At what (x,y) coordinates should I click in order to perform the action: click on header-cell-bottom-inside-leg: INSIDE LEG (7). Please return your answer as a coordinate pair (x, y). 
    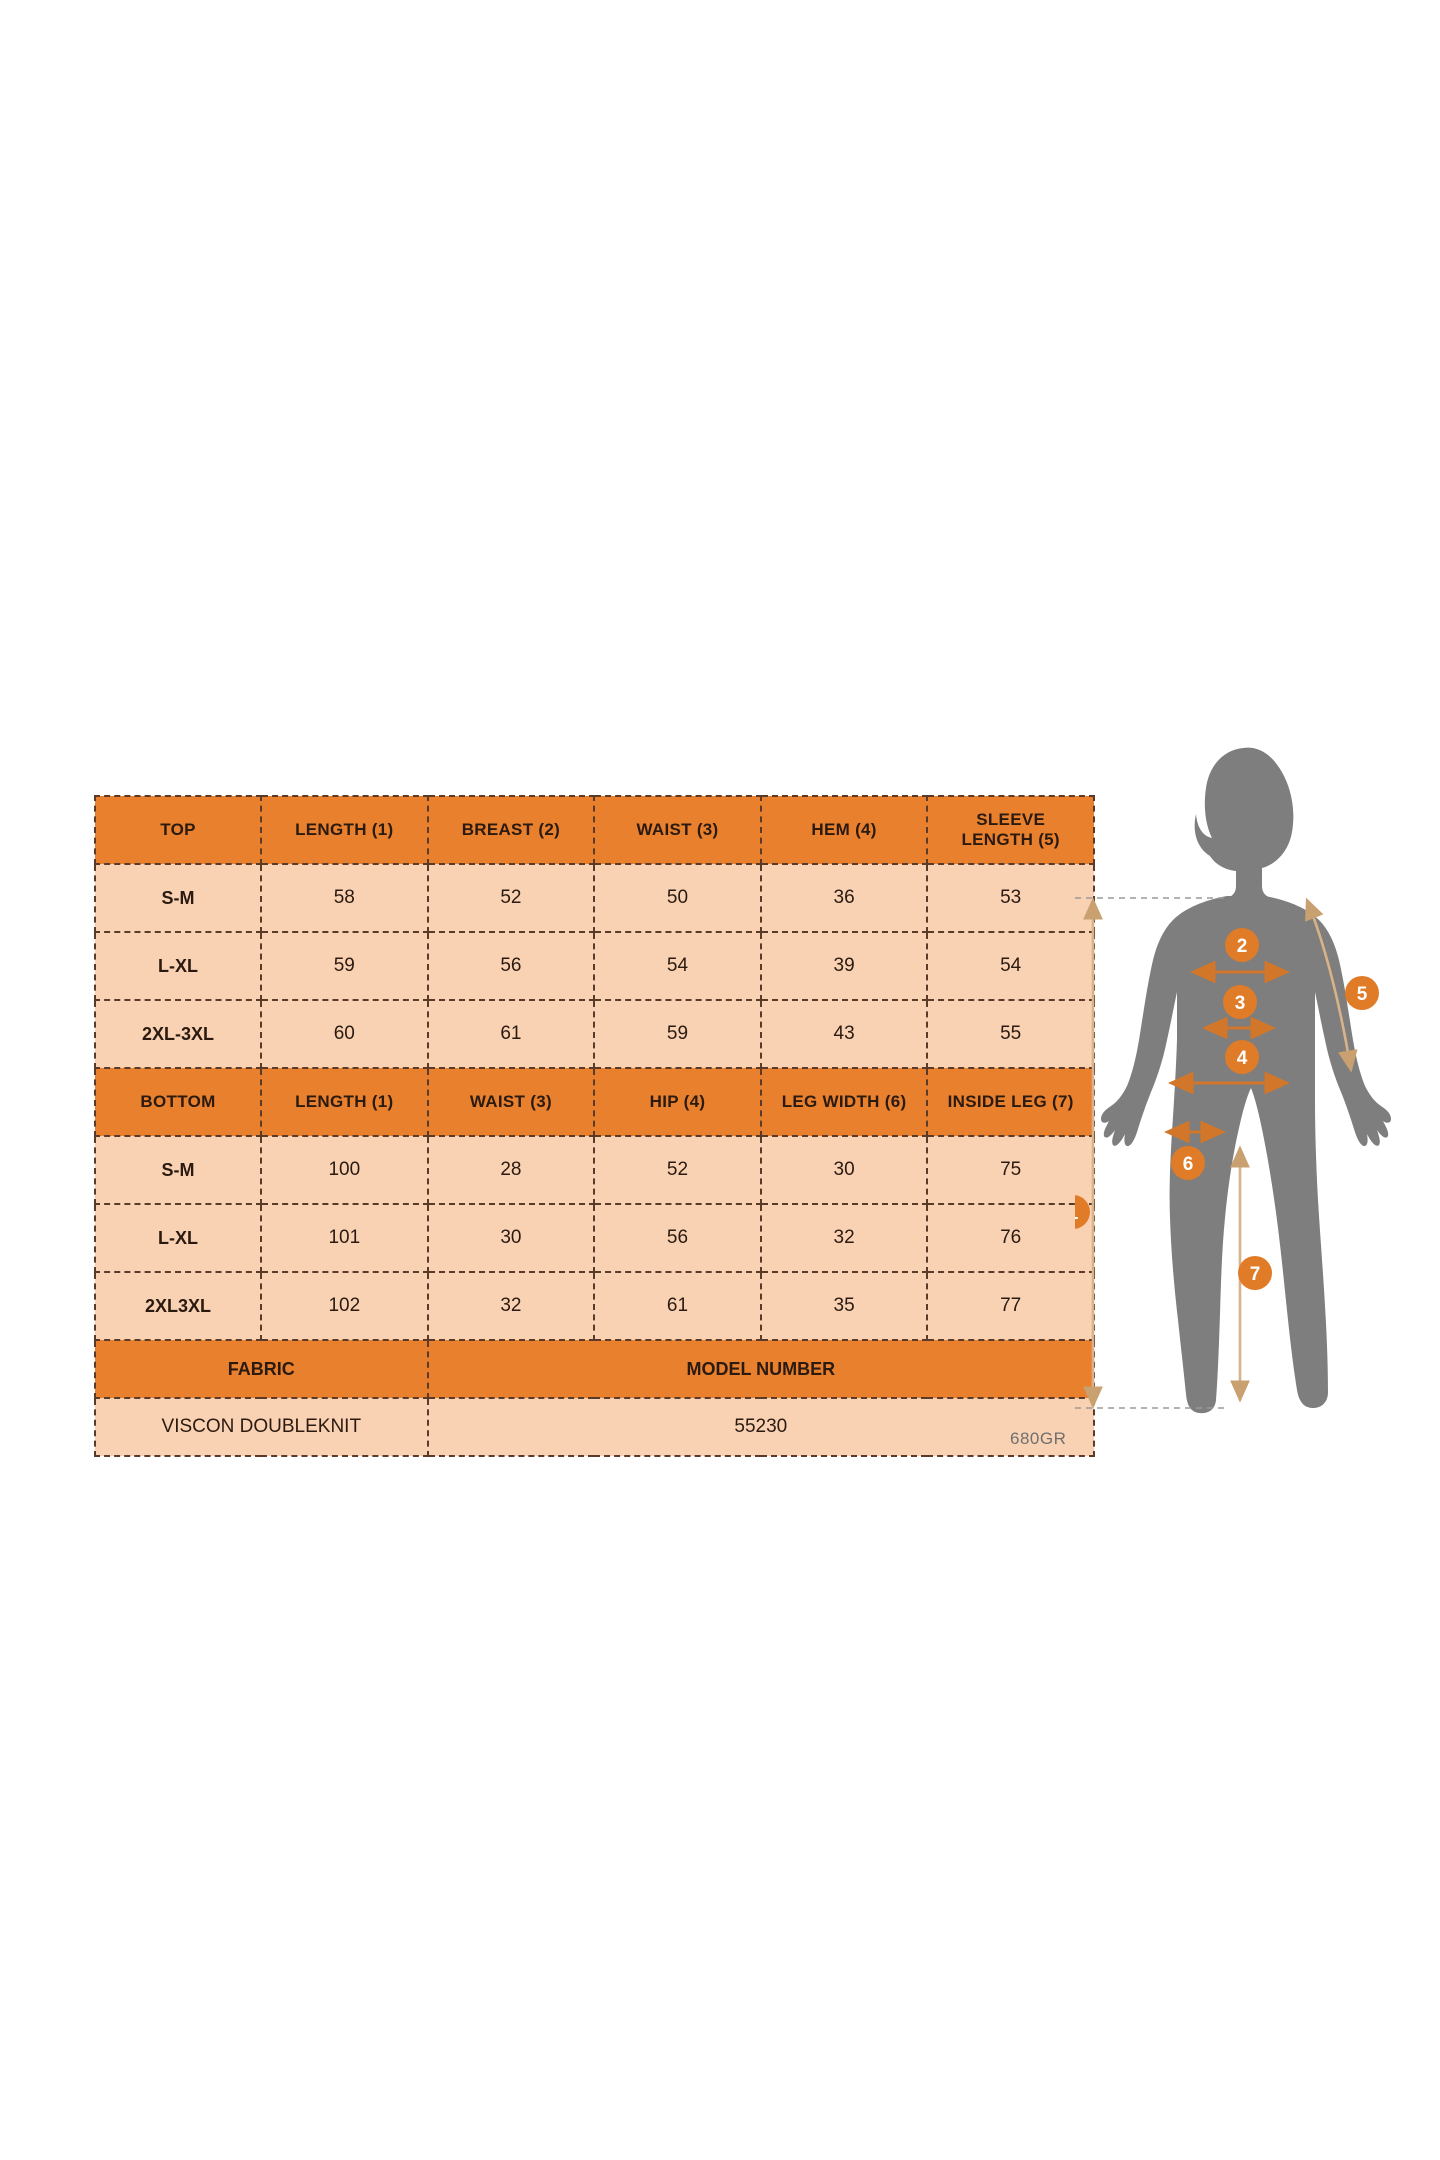
    Looking at the image, I should click on (1010, 1102).